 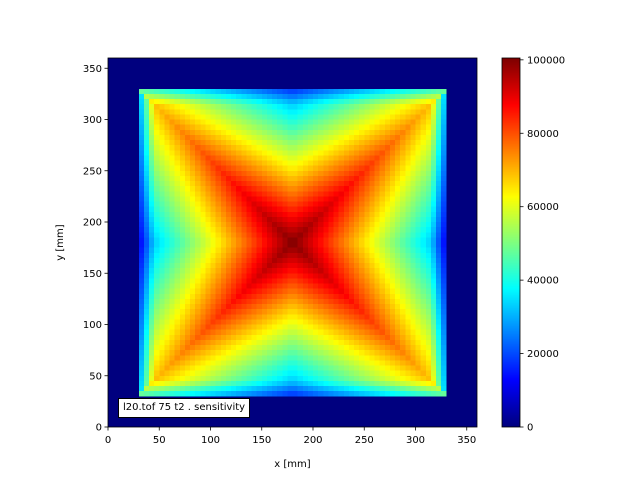 I want to click on y-tick-label: 200, so click(x=92, y=223).